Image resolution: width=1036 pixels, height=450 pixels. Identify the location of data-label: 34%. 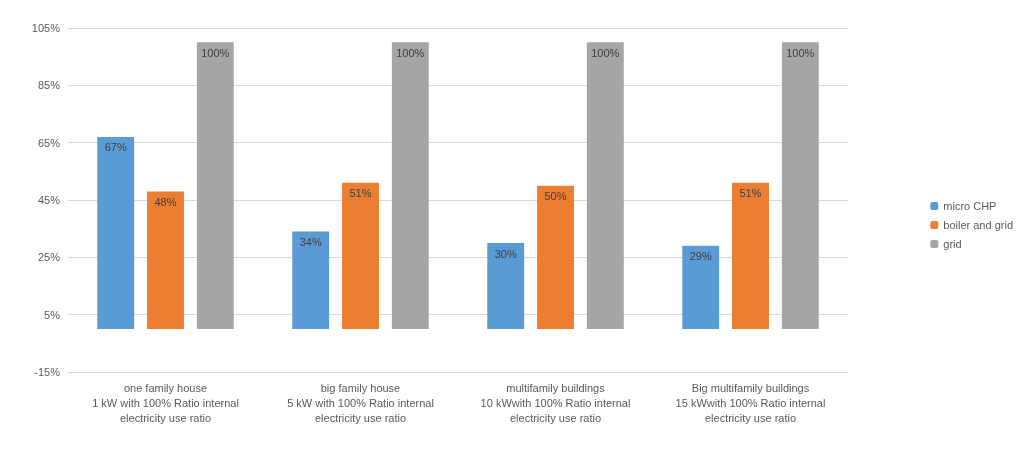
(310, 242).